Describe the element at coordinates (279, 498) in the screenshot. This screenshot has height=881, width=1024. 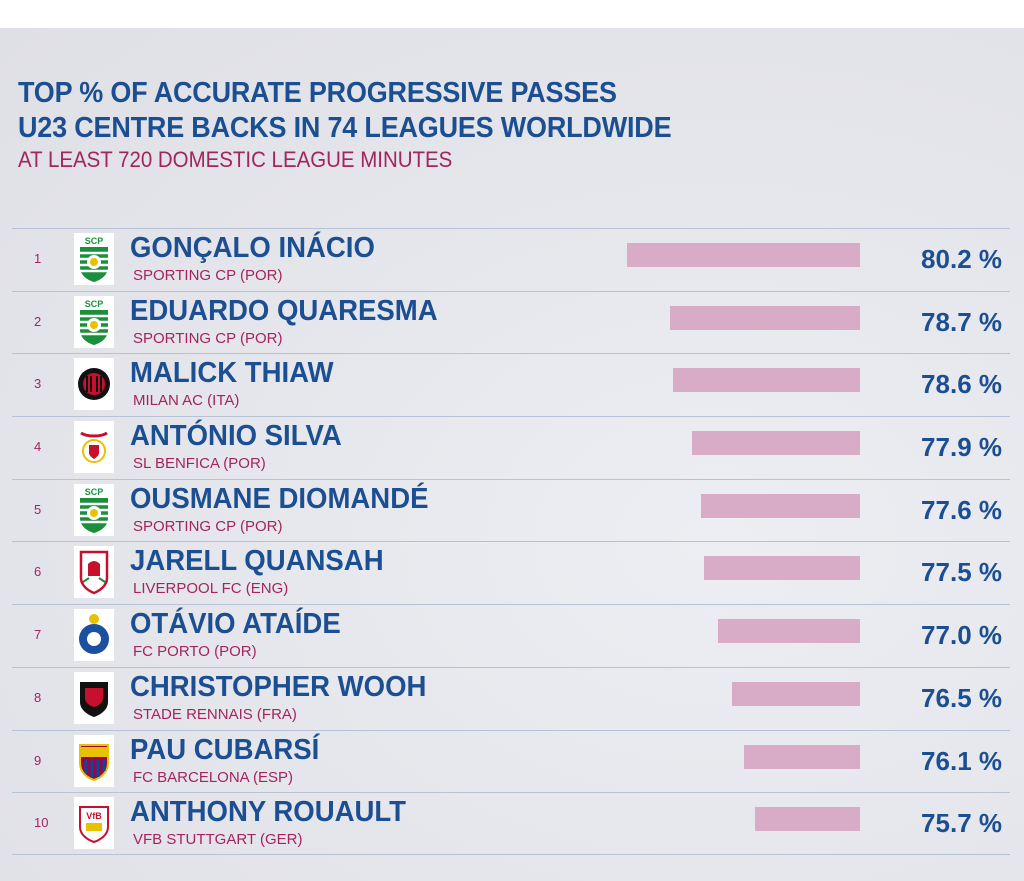
I see `player-name: OUSMANE DIOMANDÉ` at that location.